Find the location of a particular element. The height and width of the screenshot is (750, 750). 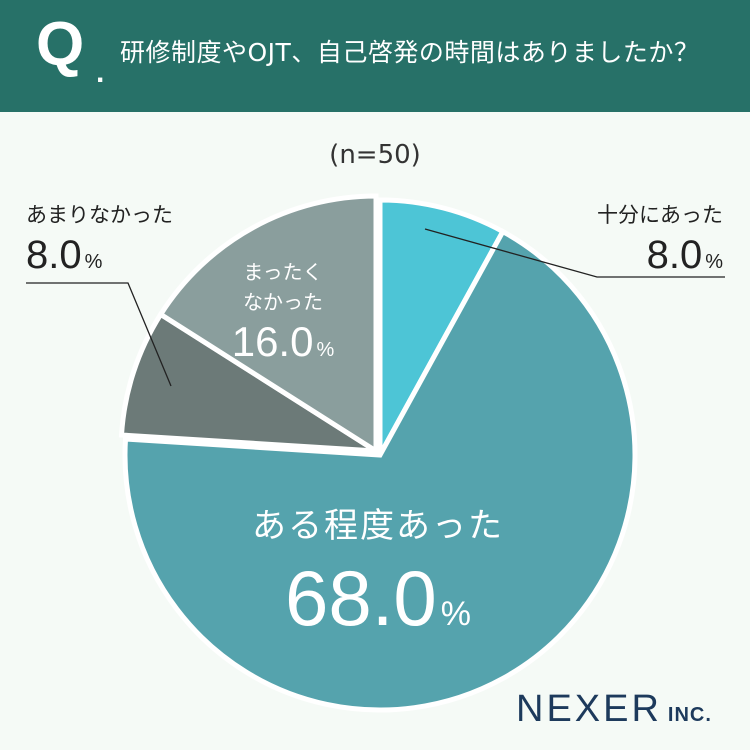

none-slice-label-line1: まったく is located at coordinates (282, 272).